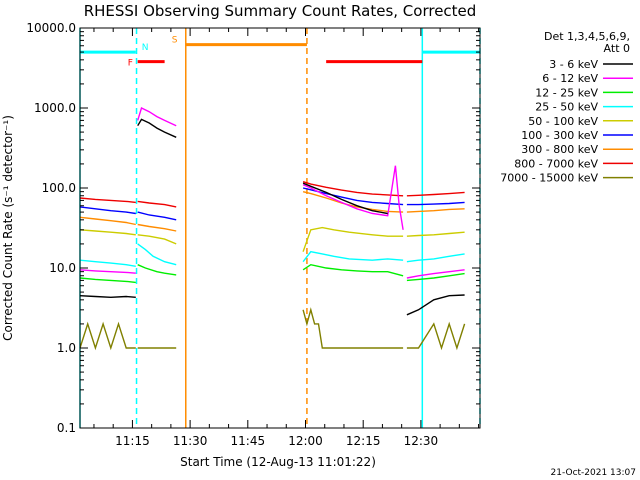  Describe the element at coordinates (566, 92) in the screenshot. I see `legend-label-3: 12 - 25 keV` at that location.